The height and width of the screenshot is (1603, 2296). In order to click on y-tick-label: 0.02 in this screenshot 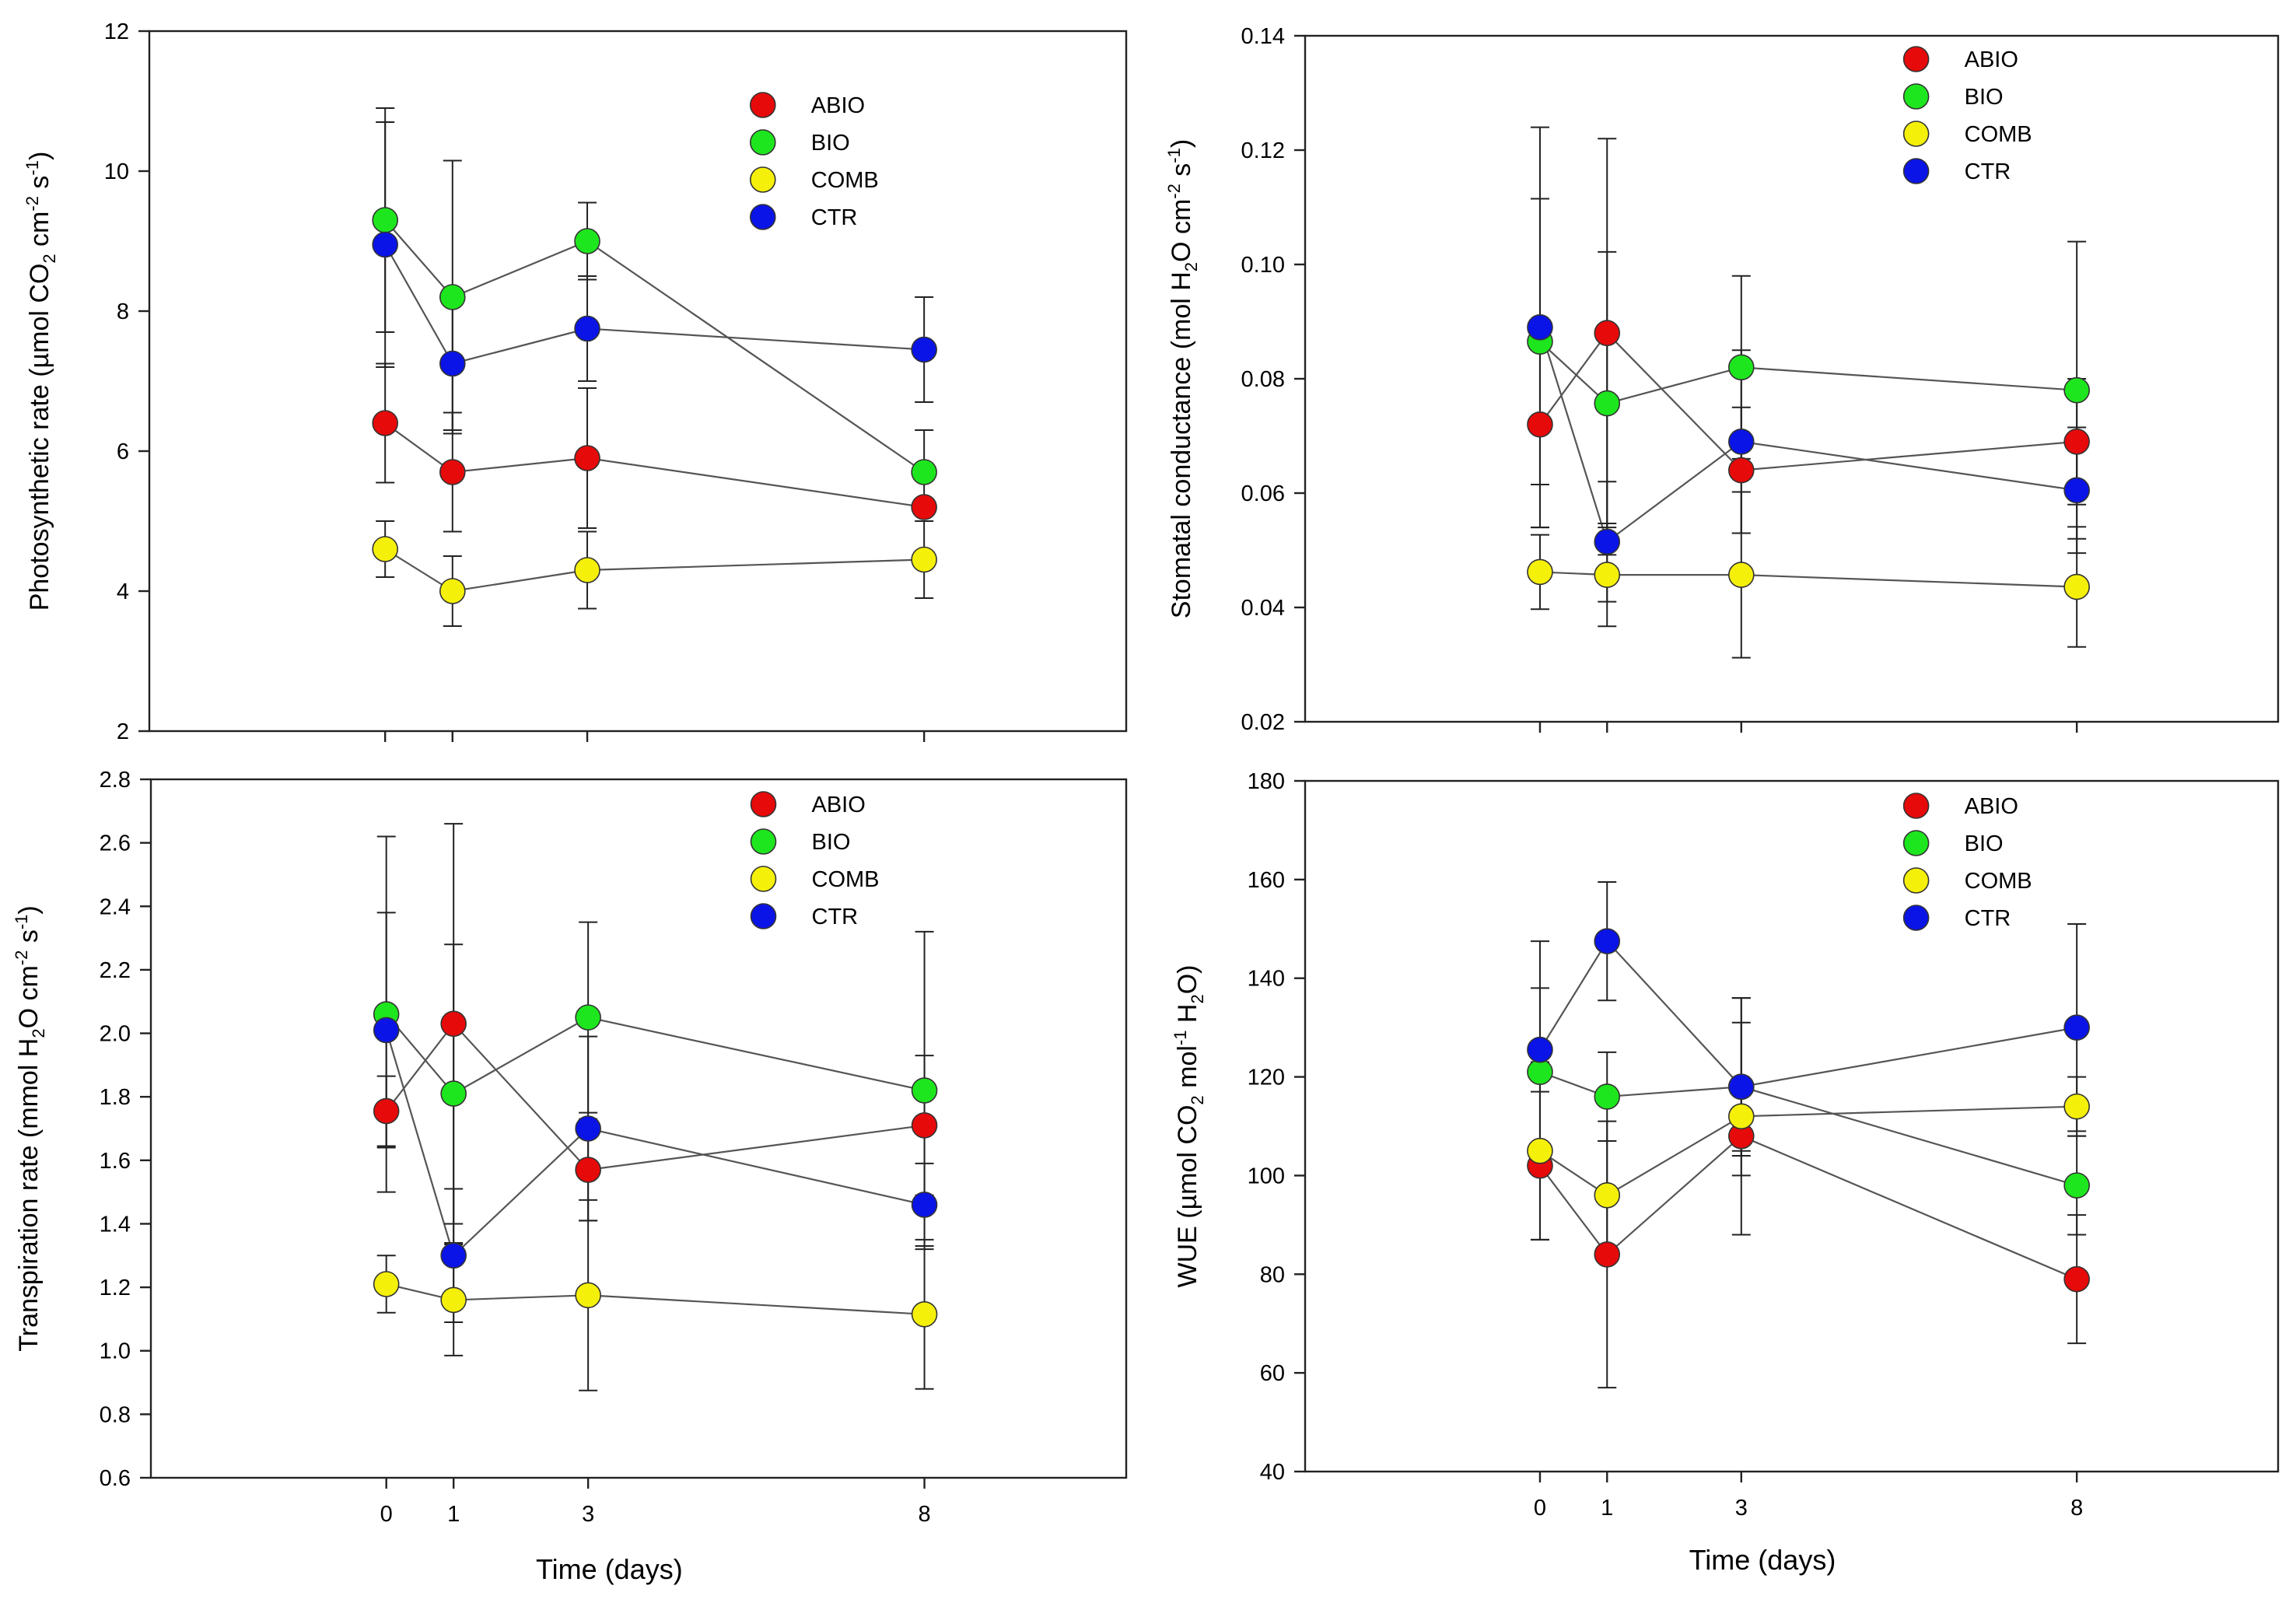, I will do `click(1263, 722)`.